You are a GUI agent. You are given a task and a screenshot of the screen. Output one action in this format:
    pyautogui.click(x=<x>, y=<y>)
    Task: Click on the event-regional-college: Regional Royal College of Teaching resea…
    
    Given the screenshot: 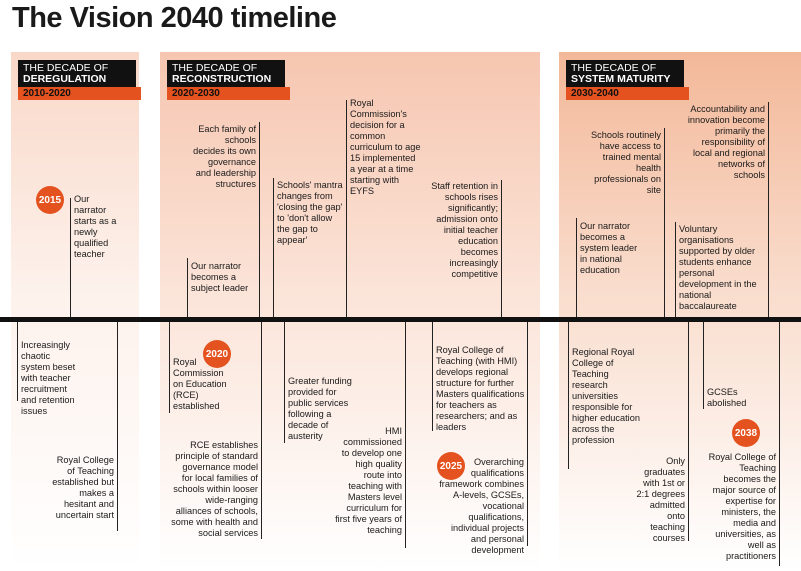 What is the action you would take?
    pyautogui.click(x=606, y=396)
    